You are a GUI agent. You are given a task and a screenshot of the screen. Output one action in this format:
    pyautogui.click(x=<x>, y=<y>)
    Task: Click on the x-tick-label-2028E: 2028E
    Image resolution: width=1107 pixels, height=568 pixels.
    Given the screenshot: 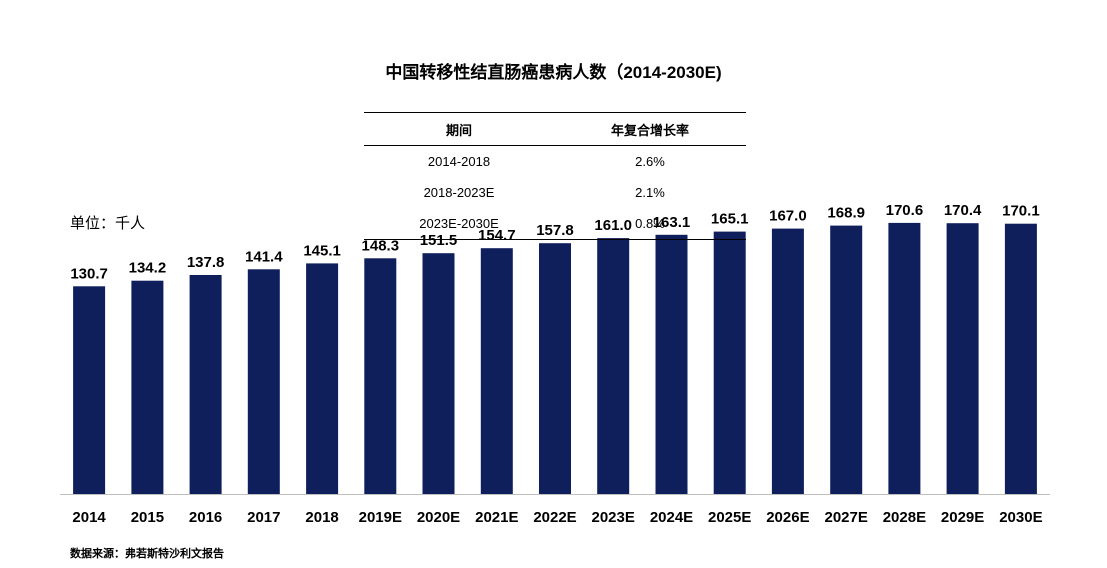 What is the action you would take?
    pyautogui.click(x=904, y=517)
    